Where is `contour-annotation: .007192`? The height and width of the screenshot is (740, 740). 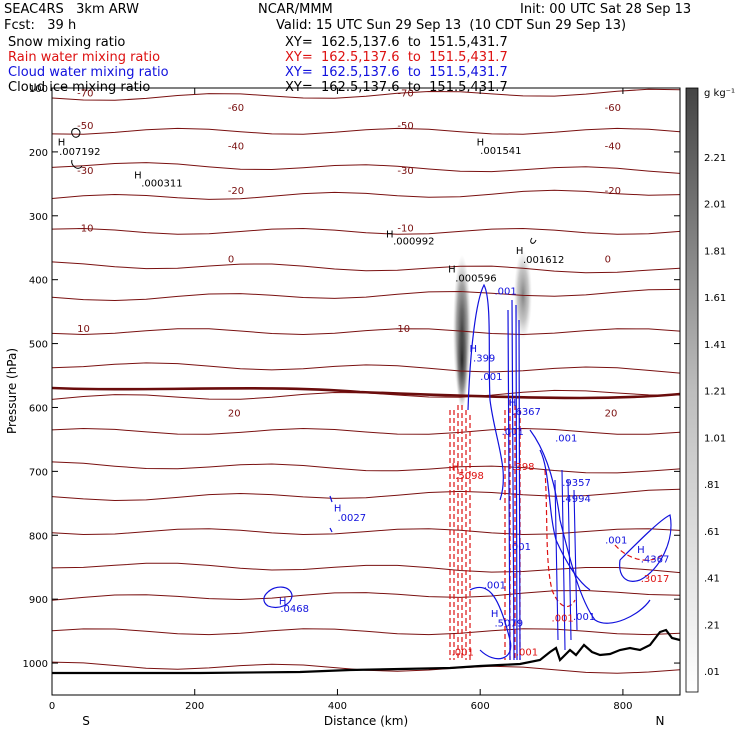
contour-annotation: .007192 is located at coordinates (79, 152).